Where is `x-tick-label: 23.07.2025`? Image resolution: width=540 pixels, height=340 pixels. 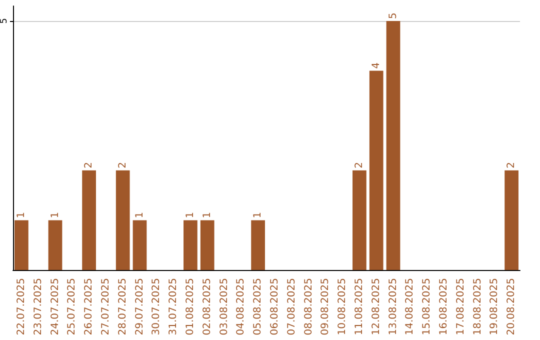 x-tick-label: 23.07.2025 is located at coordinates (38, 307).